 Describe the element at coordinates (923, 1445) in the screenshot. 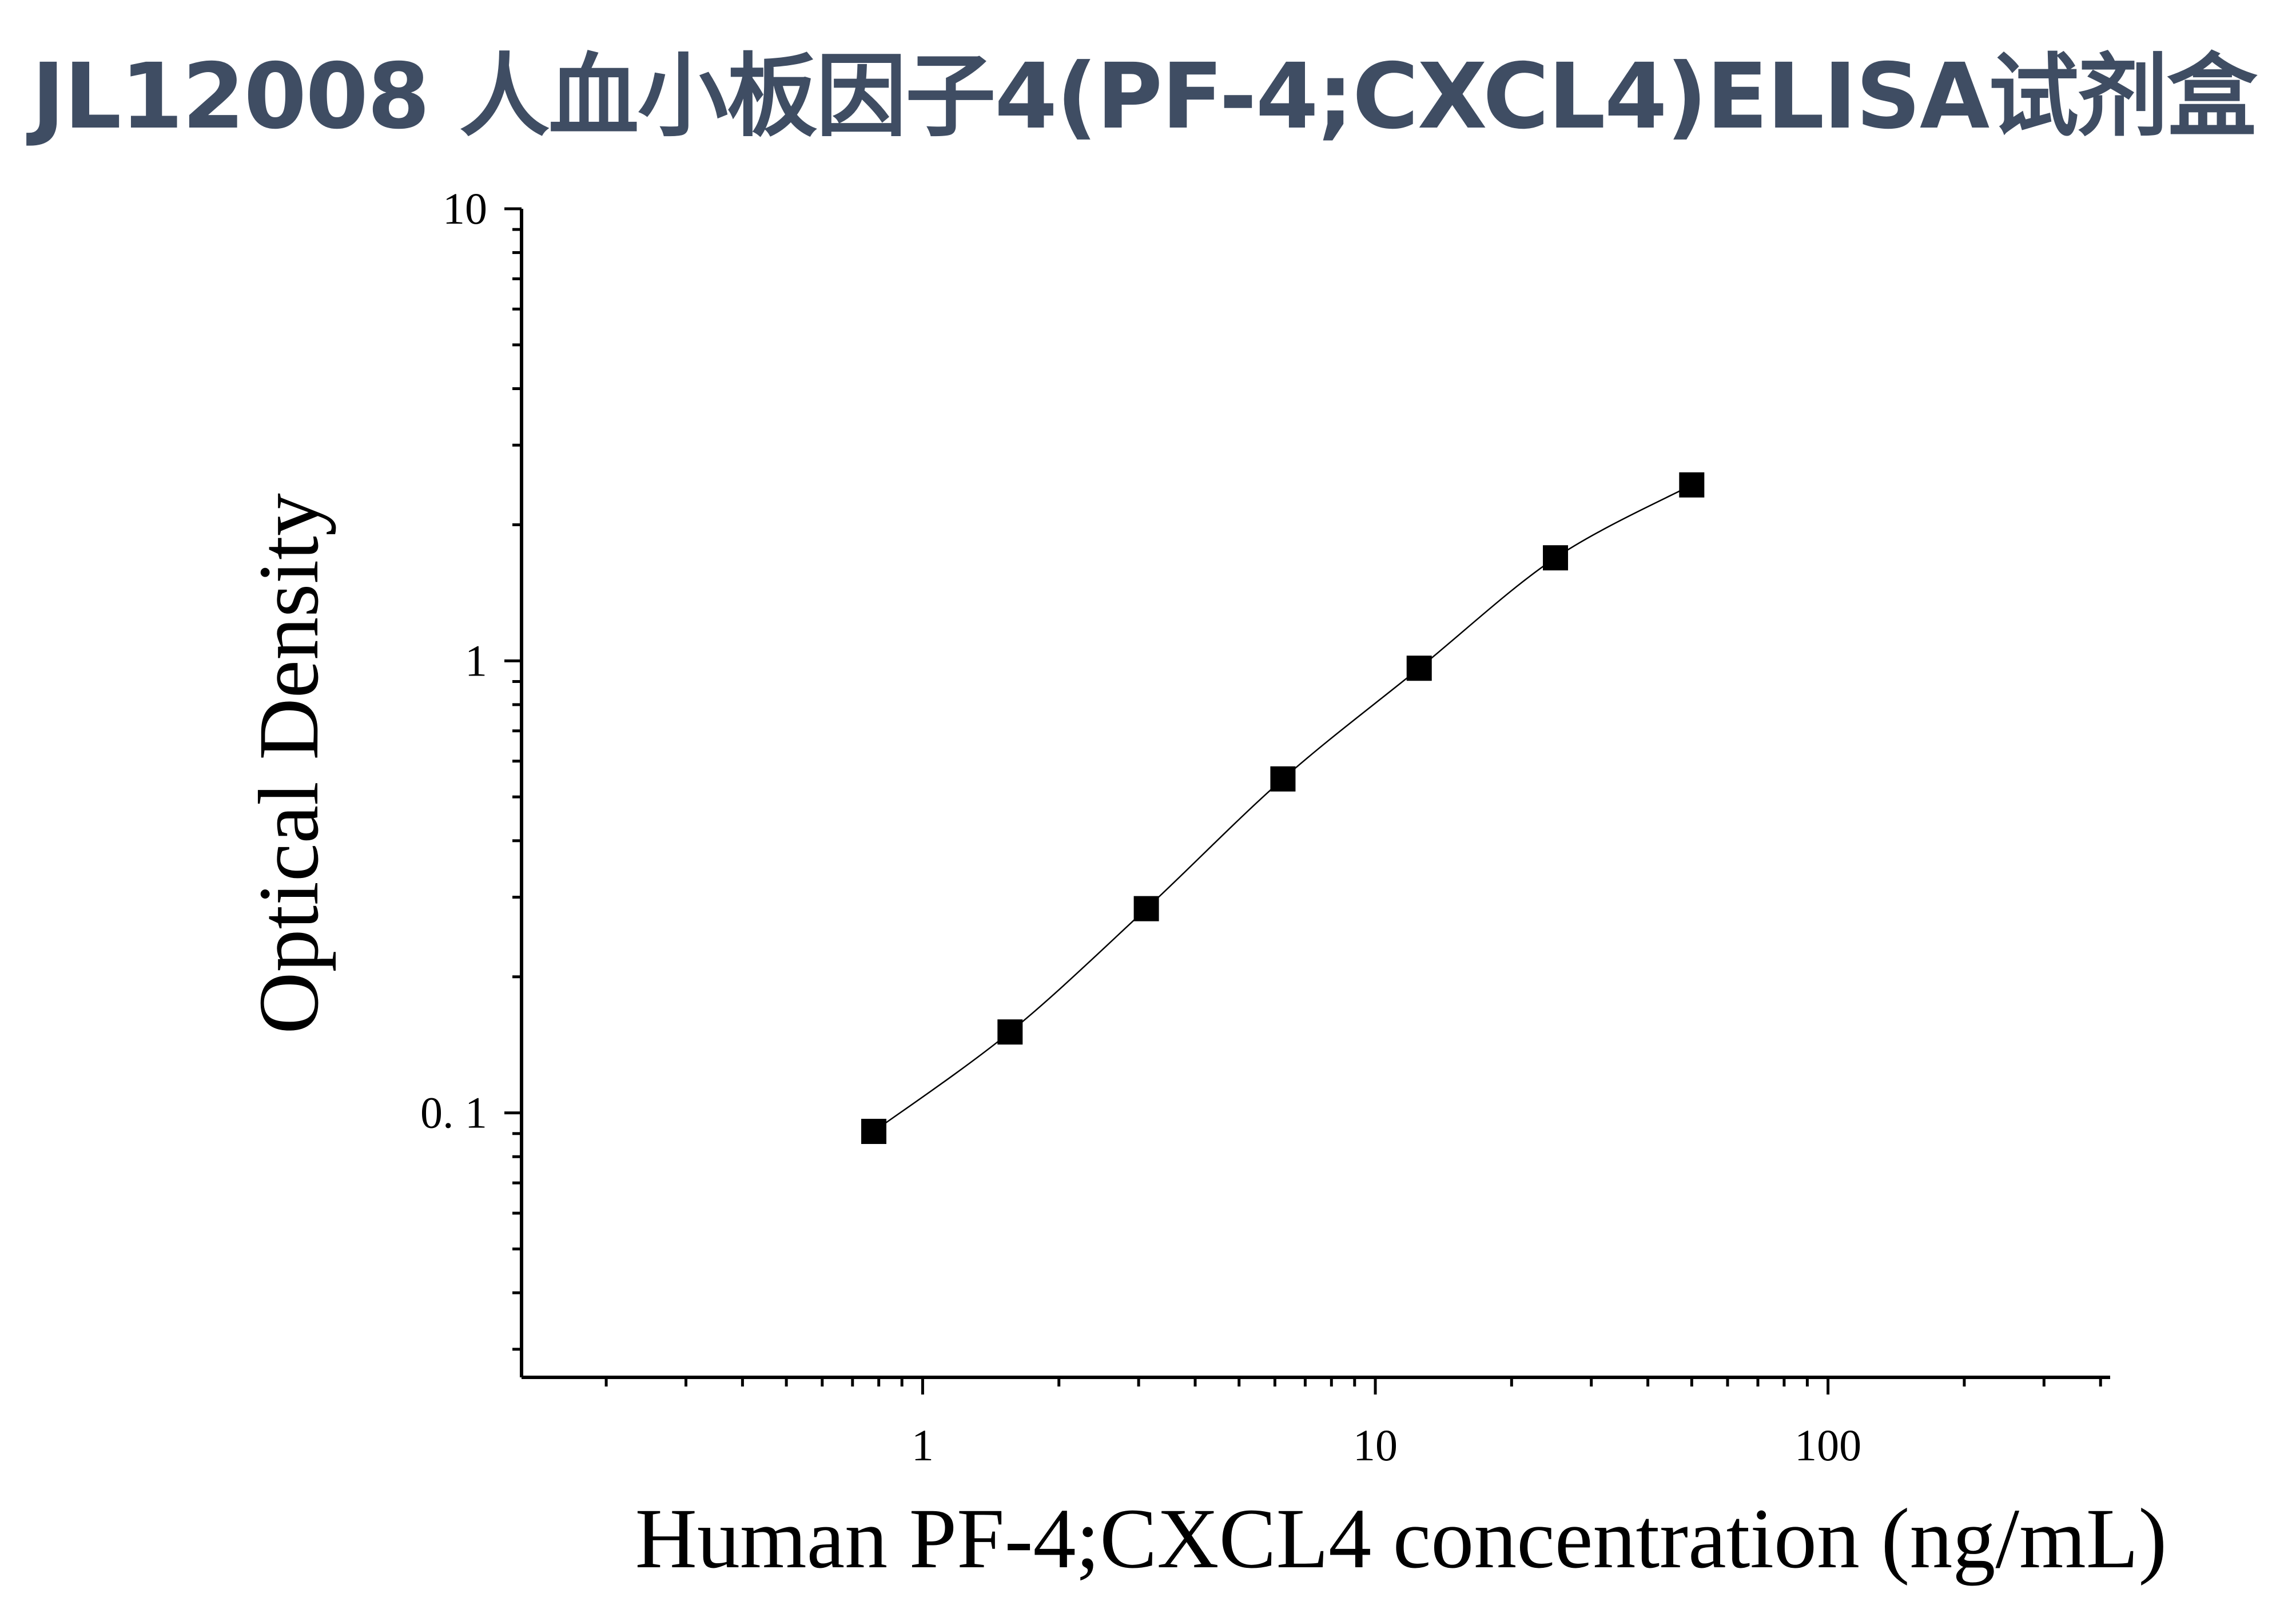

I see `x-tick-label: 1` at that location.